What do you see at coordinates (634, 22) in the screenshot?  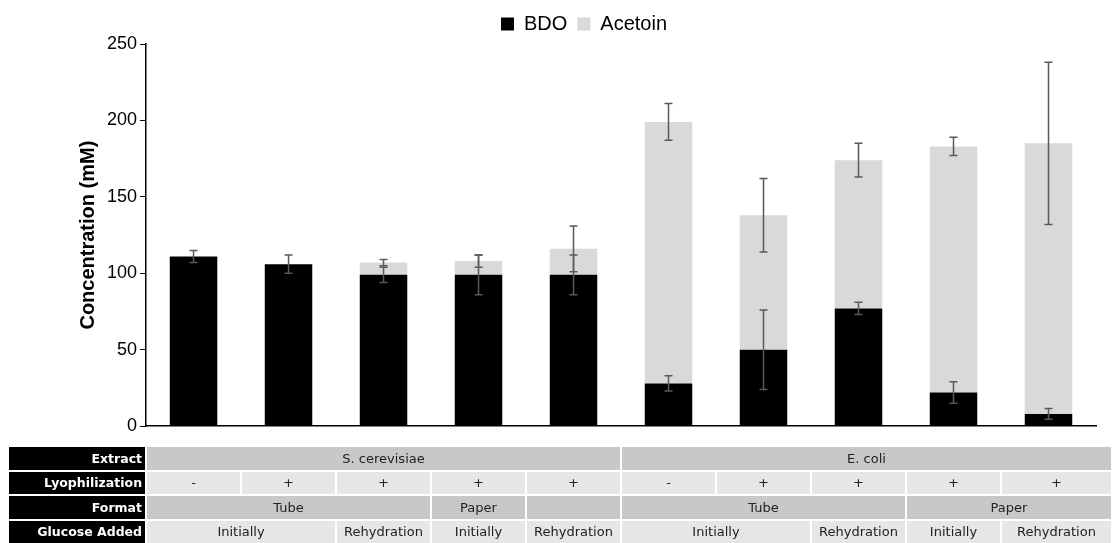 I see `legend-label: Acetoin` at bounding box center [634, 22].